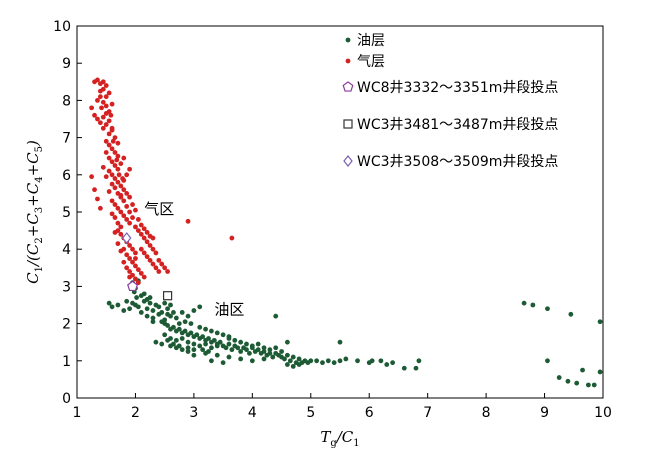  I want to click on x-tick-label: 6, so click(369, 413).